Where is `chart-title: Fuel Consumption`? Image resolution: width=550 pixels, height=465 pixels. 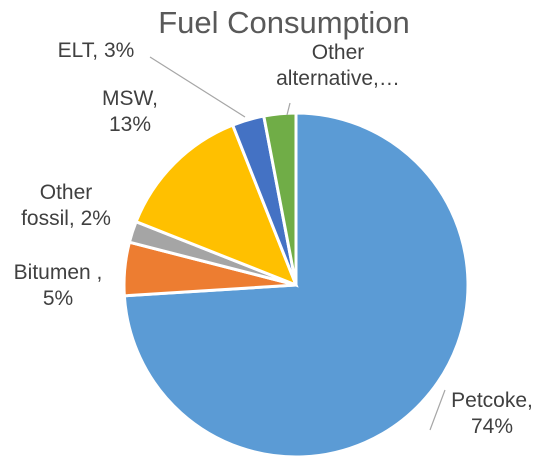
chart-title: Fuel Consumption is located at coordinates (284, 22).